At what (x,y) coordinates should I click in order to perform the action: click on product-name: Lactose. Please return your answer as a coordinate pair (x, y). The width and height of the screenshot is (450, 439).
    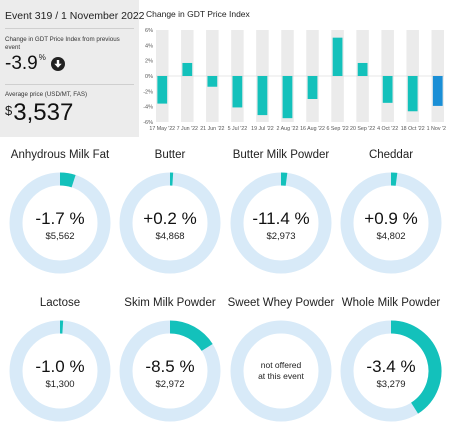
    Looking at the image, I should click on (60, 303).